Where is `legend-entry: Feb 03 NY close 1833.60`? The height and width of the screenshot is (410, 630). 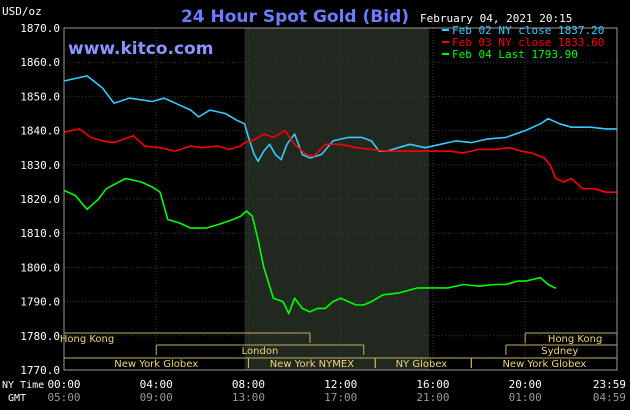
legend-entry: Feb 03 NY close 1833.60 is located at coordinates (528, 42).